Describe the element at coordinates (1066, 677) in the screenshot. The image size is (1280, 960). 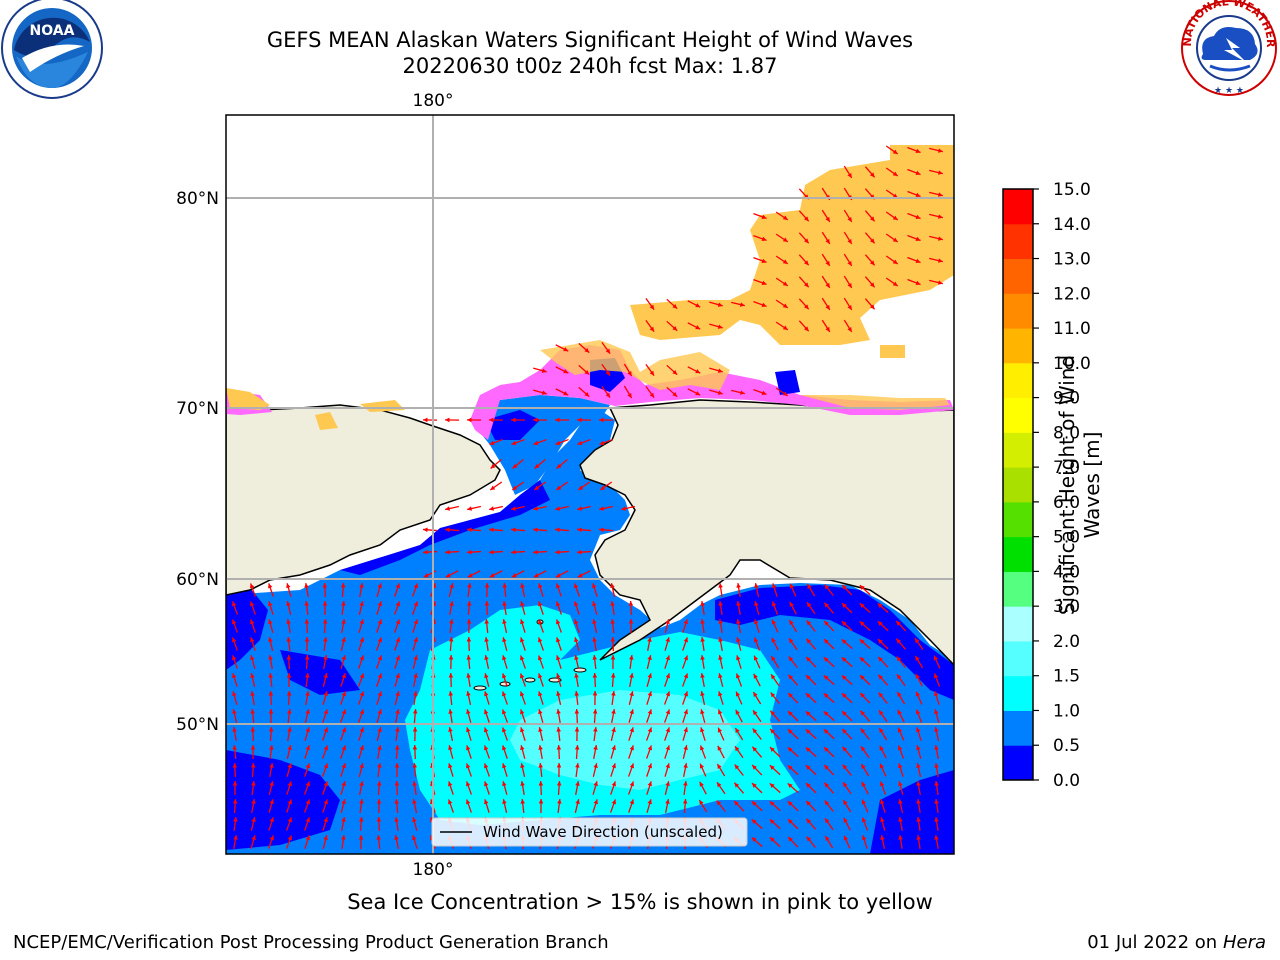
I see `colorbar-tick-label: 1.5` at that location.